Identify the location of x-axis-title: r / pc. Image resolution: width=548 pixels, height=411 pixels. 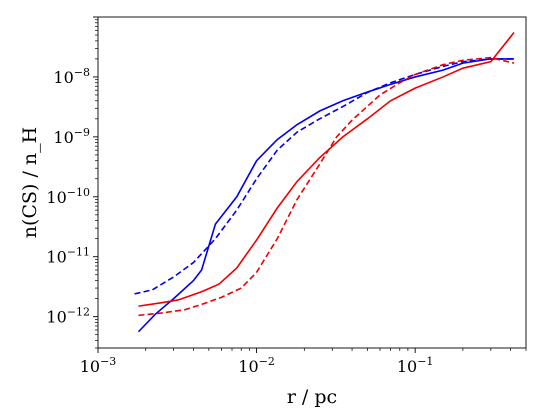
(312, 397).